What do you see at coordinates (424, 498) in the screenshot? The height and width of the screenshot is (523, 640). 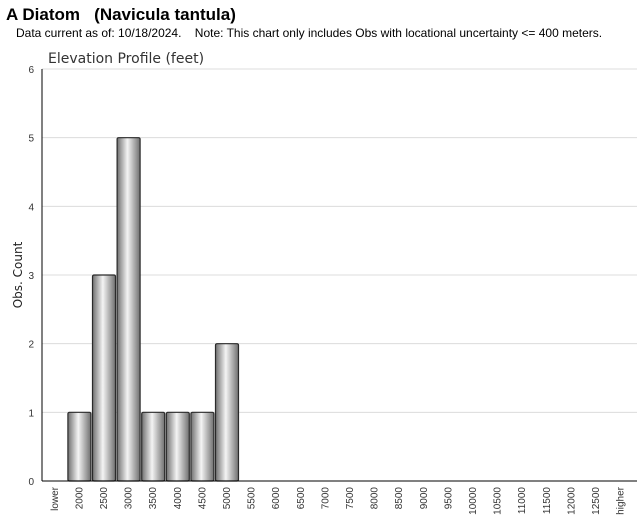 I see `x-tick-label: 9000` at bounding box center [424, 498].